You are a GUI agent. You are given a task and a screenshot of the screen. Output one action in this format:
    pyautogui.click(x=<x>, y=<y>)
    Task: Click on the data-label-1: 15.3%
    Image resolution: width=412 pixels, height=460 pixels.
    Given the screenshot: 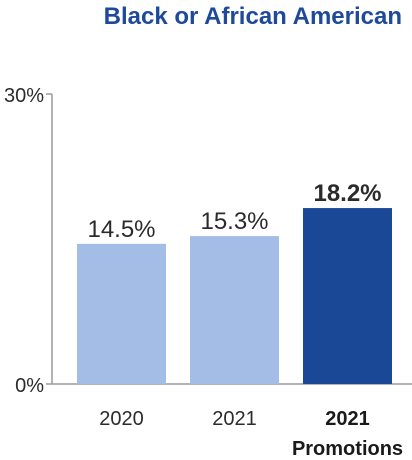 What is the action you would take?
    pyautogui.click(x=234, y=221)
    